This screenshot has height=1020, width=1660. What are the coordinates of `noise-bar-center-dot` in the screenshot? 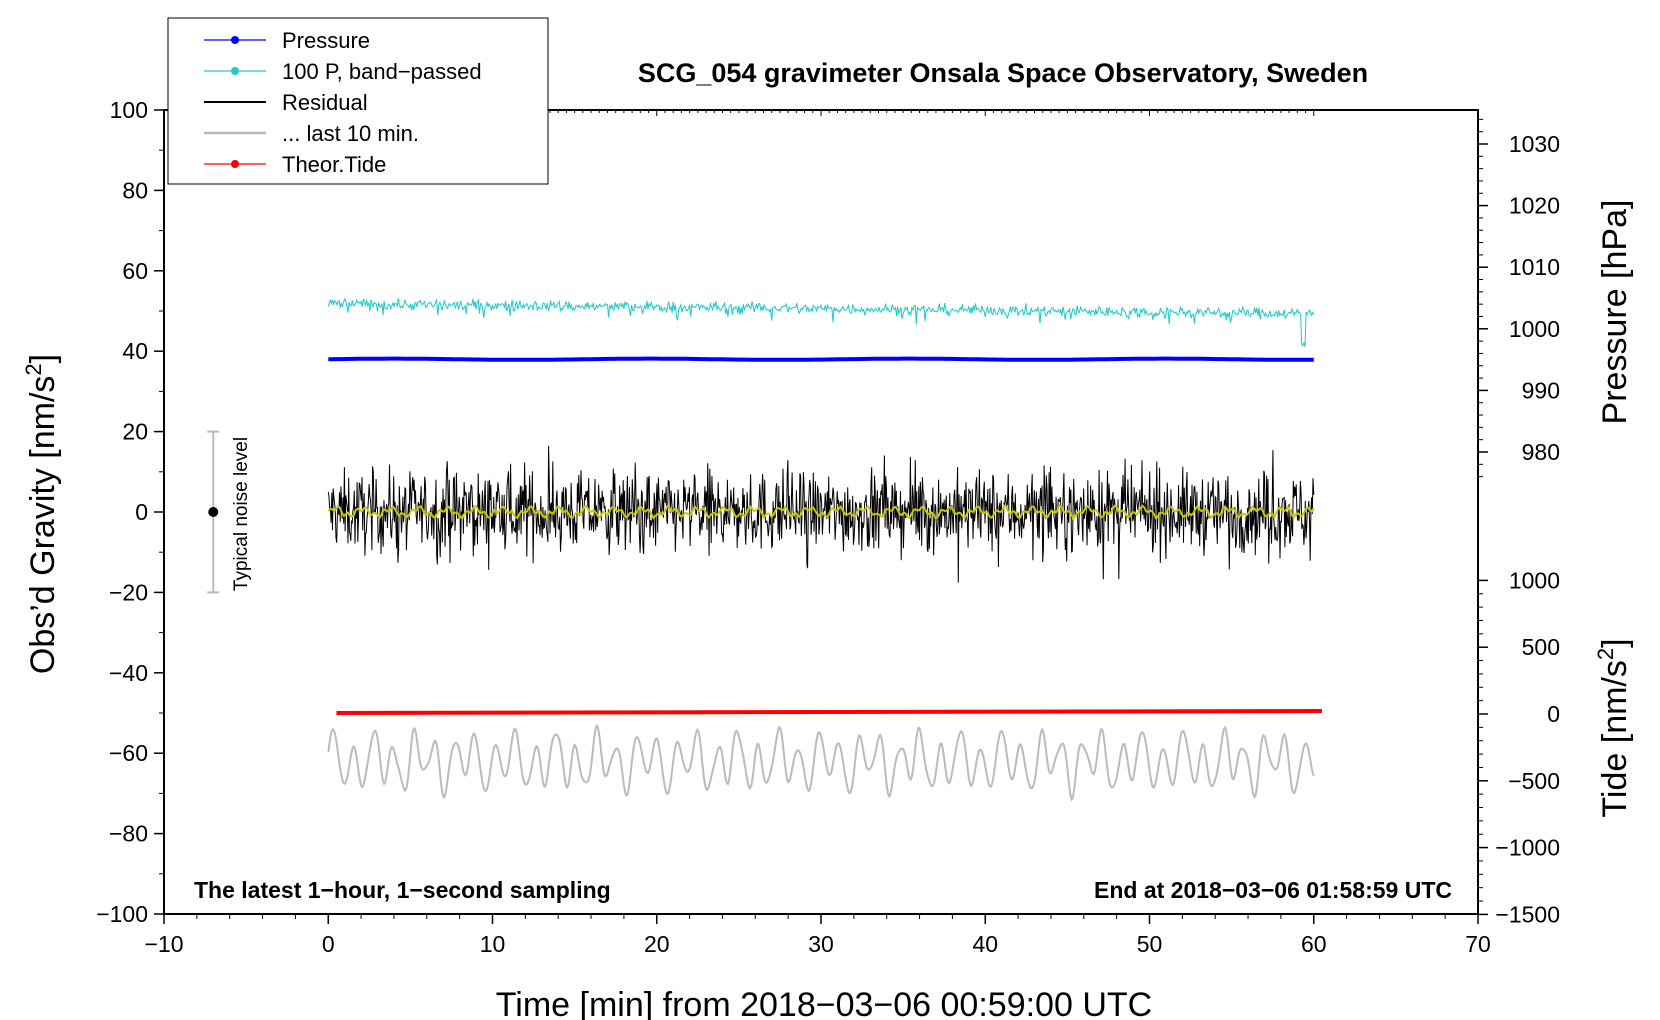 It's located at (213, 512).